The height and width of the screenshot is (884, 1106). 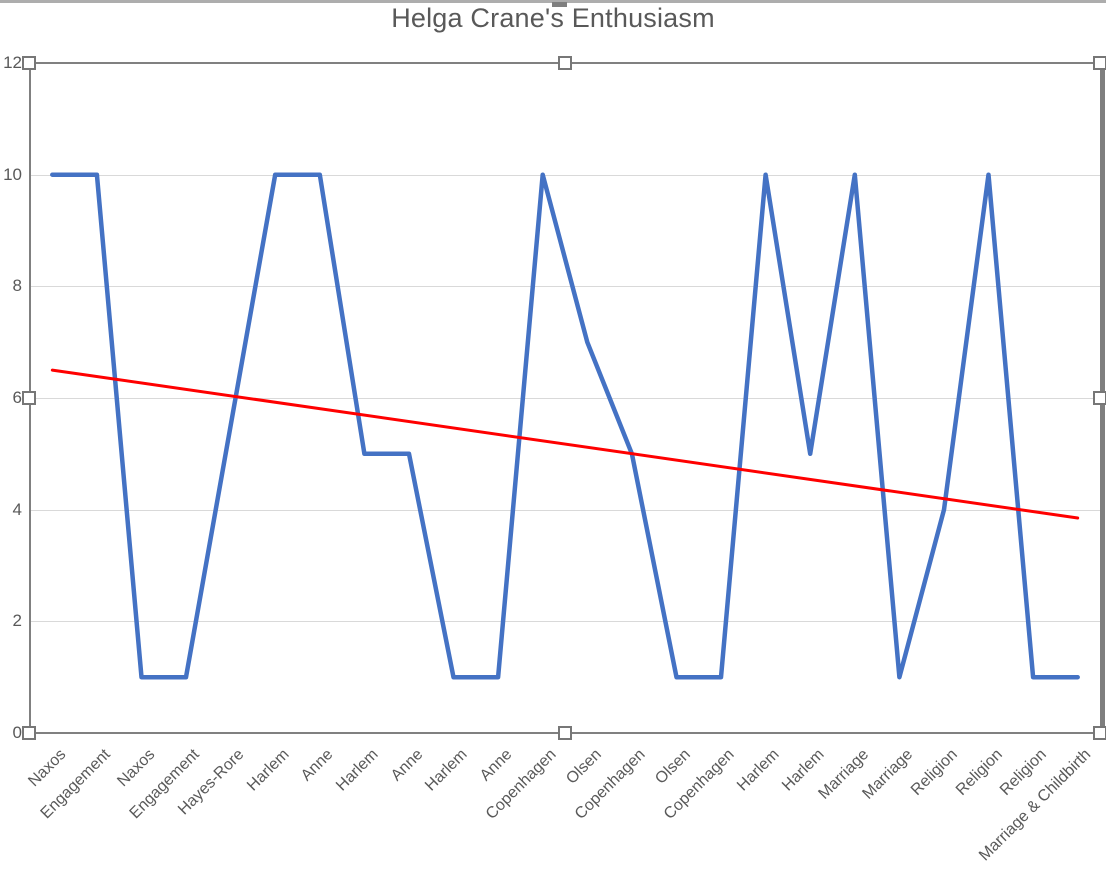 What do you see at coordinates (17, 397) in the screenshot?
I see `y-axis-label: 6` at bounding box center [17, 397].